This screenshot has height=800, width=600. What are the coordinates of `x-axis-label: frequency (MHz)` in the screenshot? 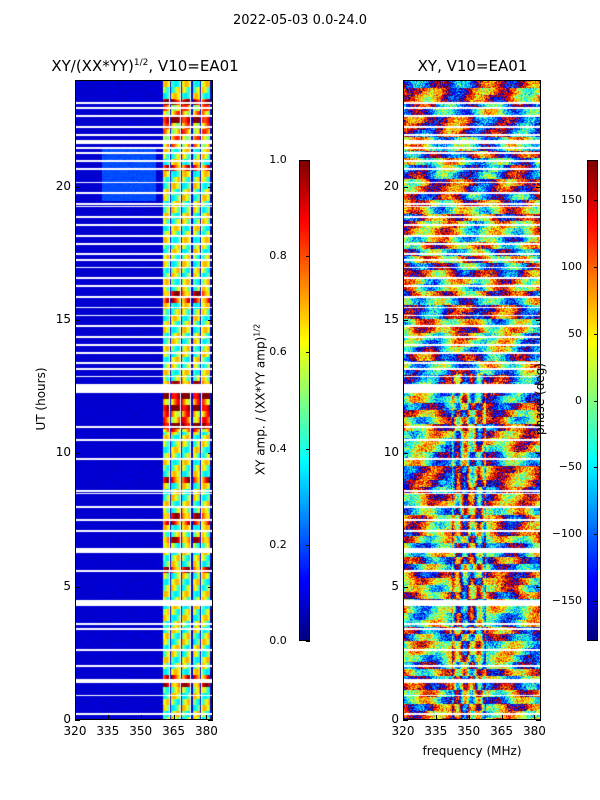 It's located at (472, 751).